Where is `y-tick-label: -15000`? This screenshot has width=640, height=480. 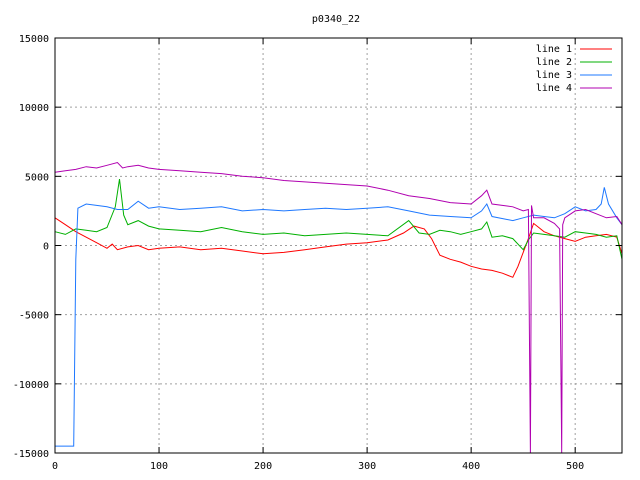 y-tick-label: -15000 is located at coordinates (31, 454).